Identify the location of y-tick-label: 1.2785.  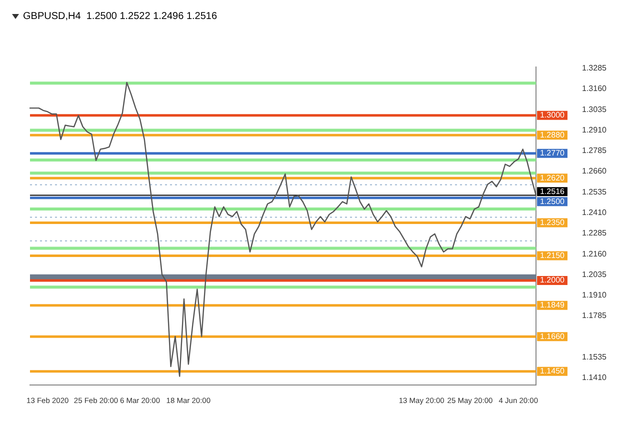
(595, 151).